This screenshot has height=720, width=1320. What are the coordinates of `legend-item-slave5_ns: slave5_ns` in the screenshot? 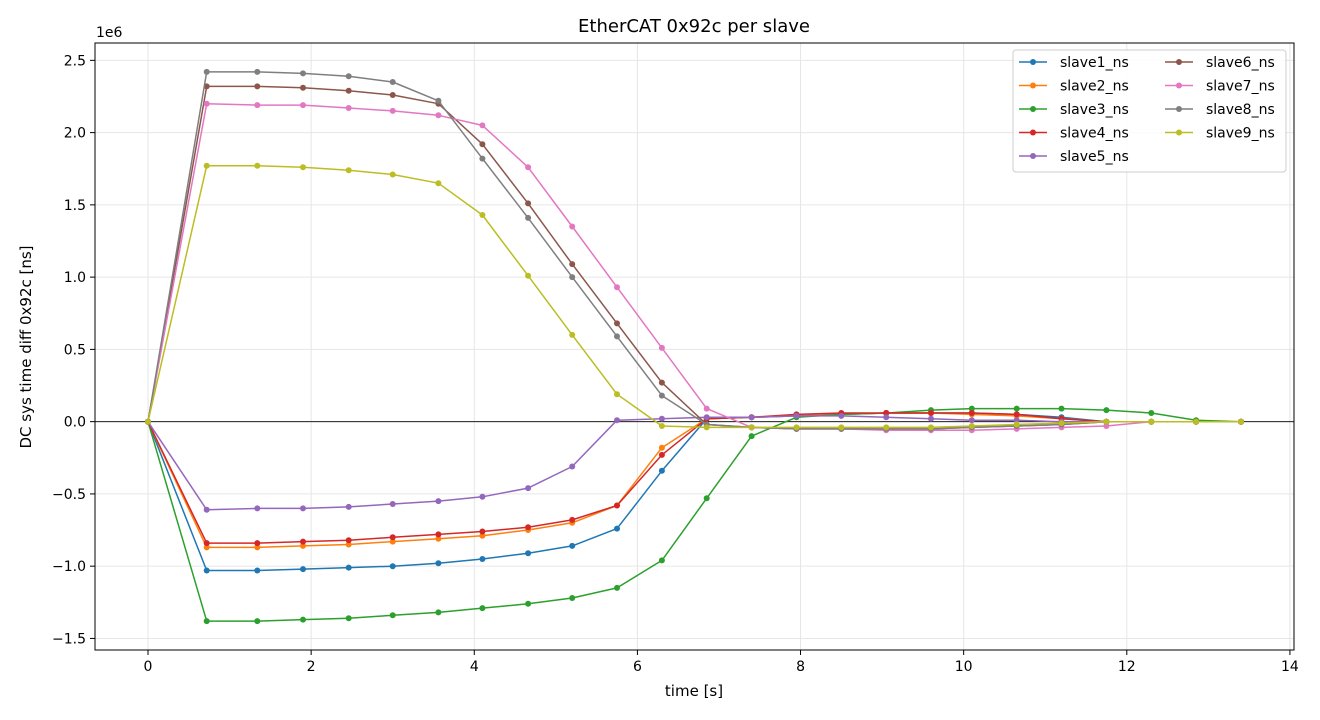 It's located at (1074, 157).